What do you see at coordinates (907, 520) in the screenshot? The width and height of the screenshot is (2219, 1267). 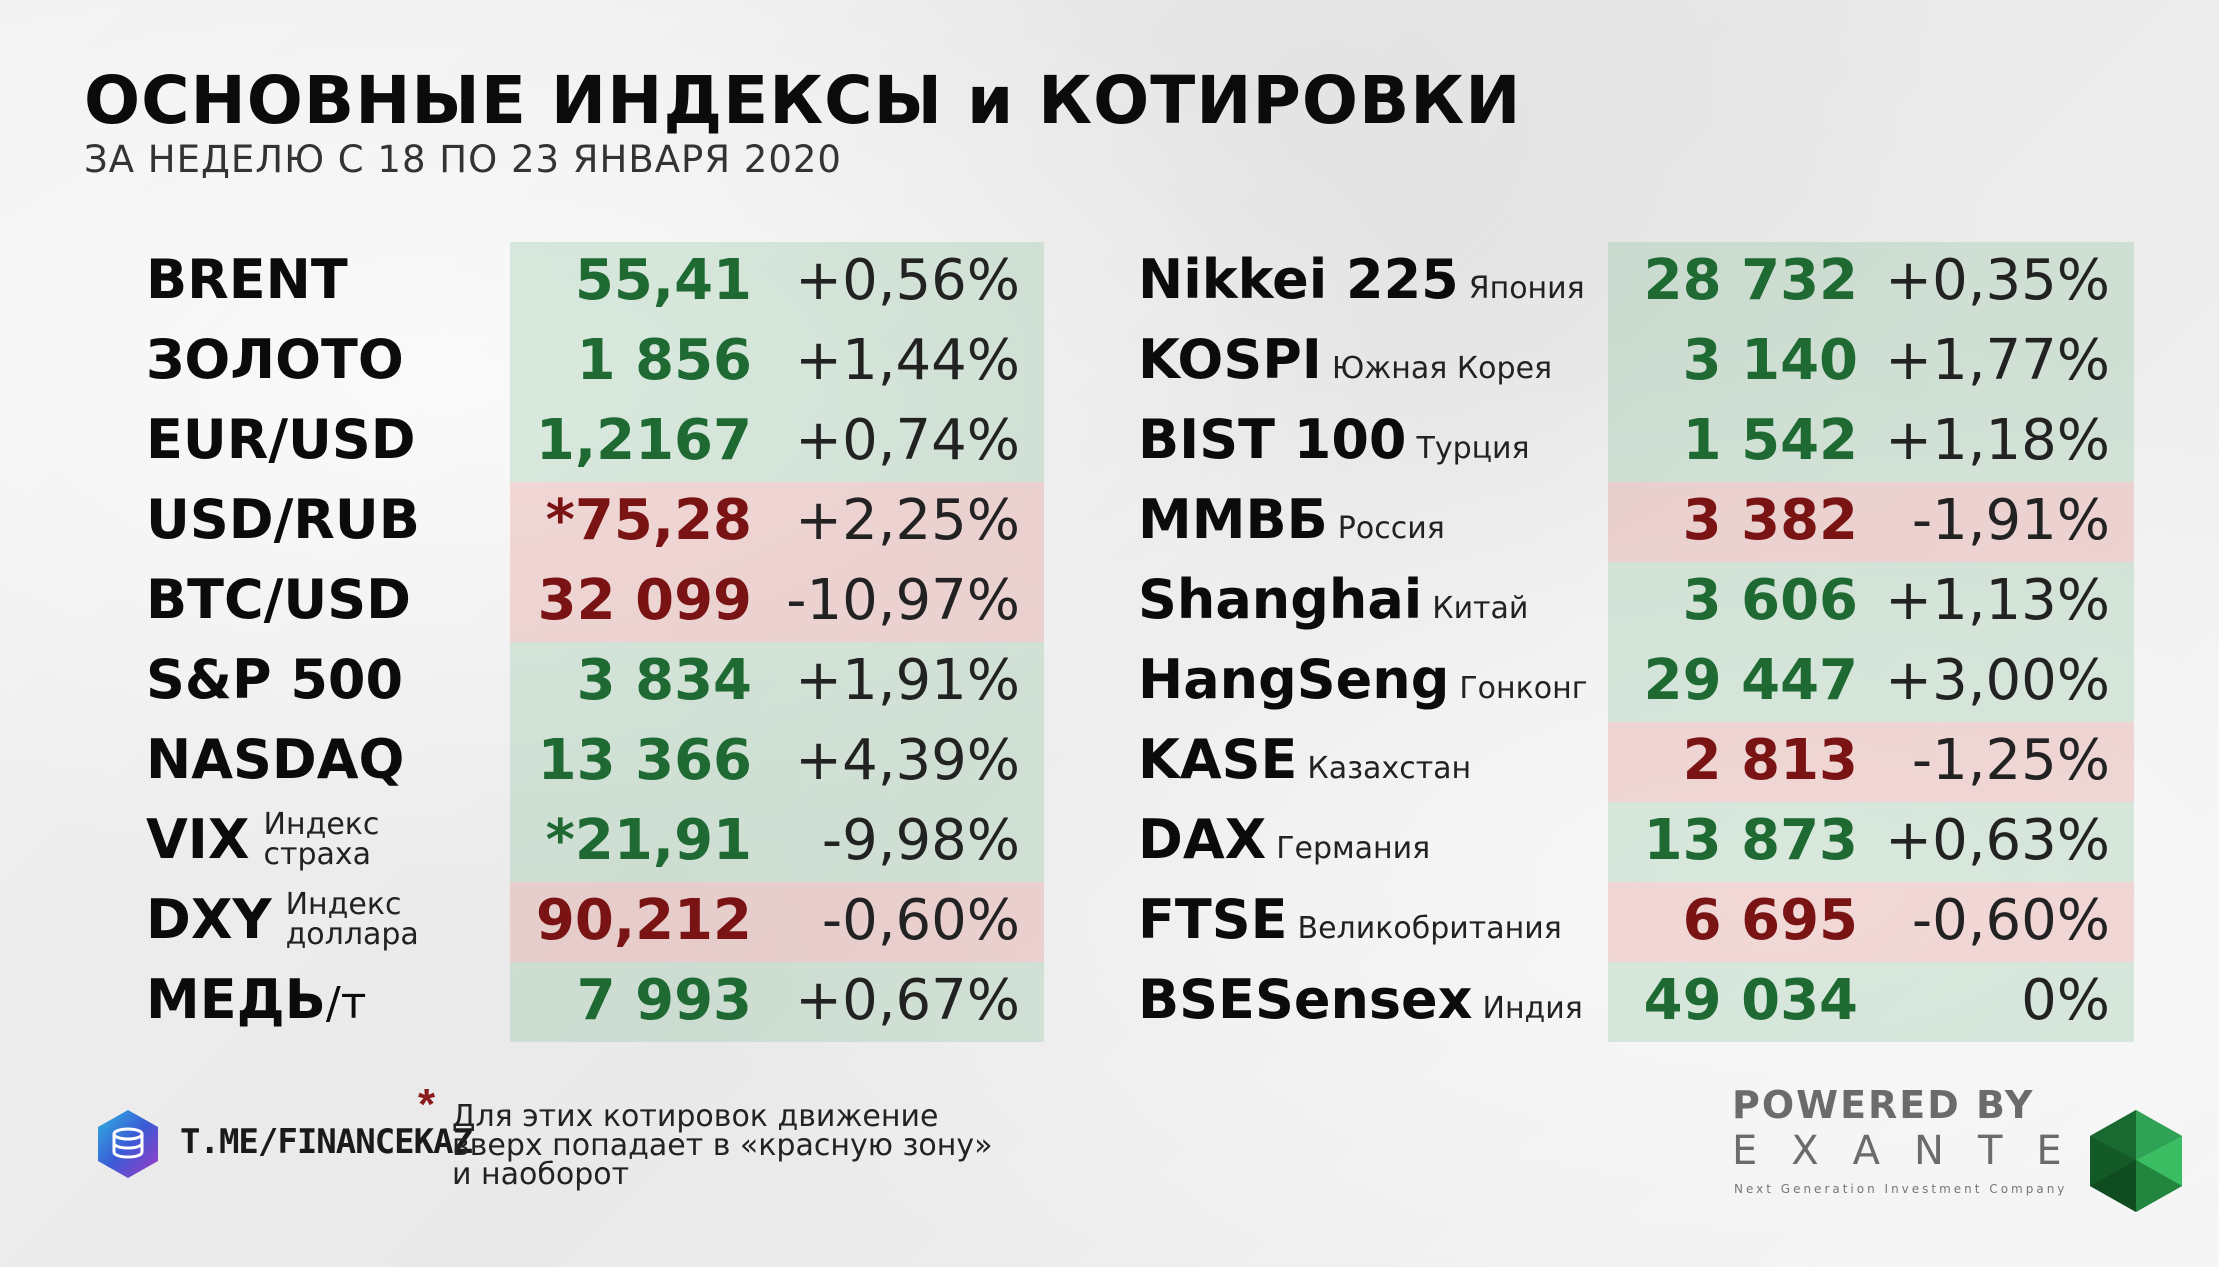 I see `quote-change: +2,25%` at bounding box center [907, 520].